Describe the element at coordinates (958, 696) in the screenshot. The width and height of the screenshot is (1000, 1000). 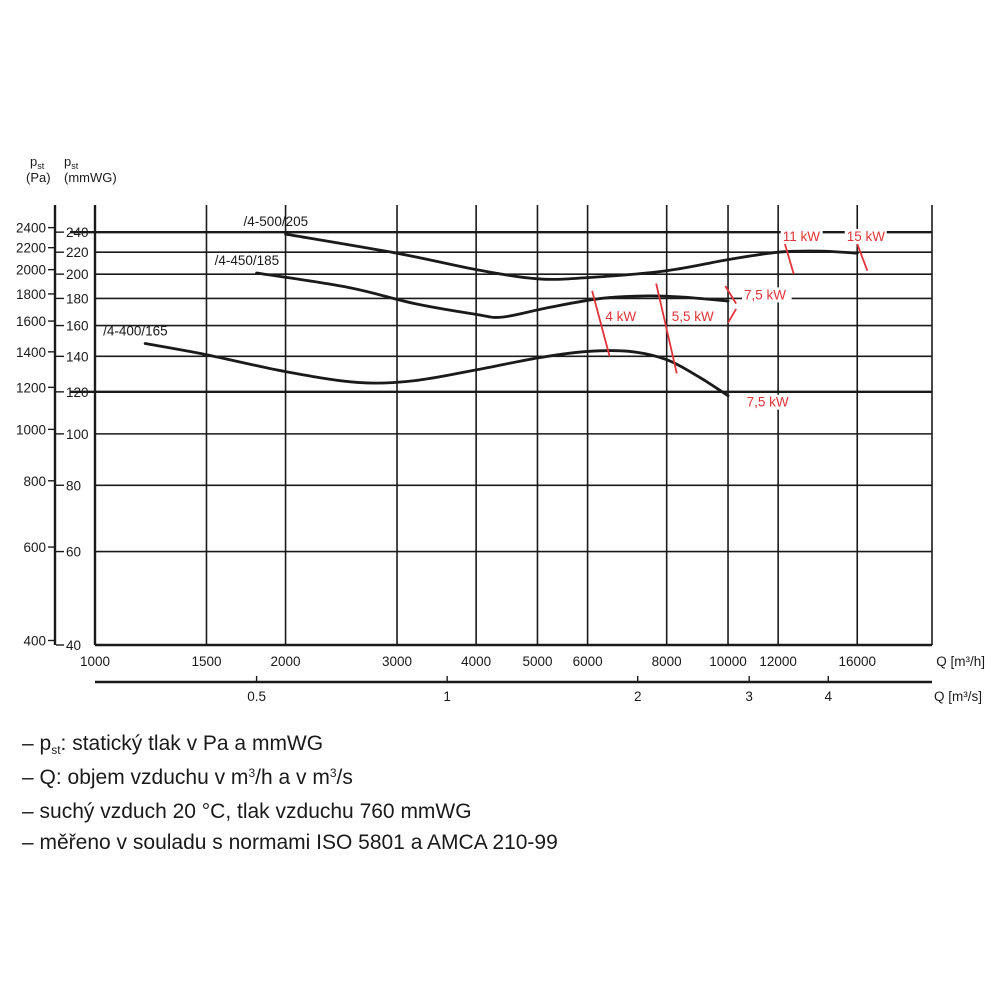
I see `x-axis-m3s-label: Q [m³/s]` at that location.